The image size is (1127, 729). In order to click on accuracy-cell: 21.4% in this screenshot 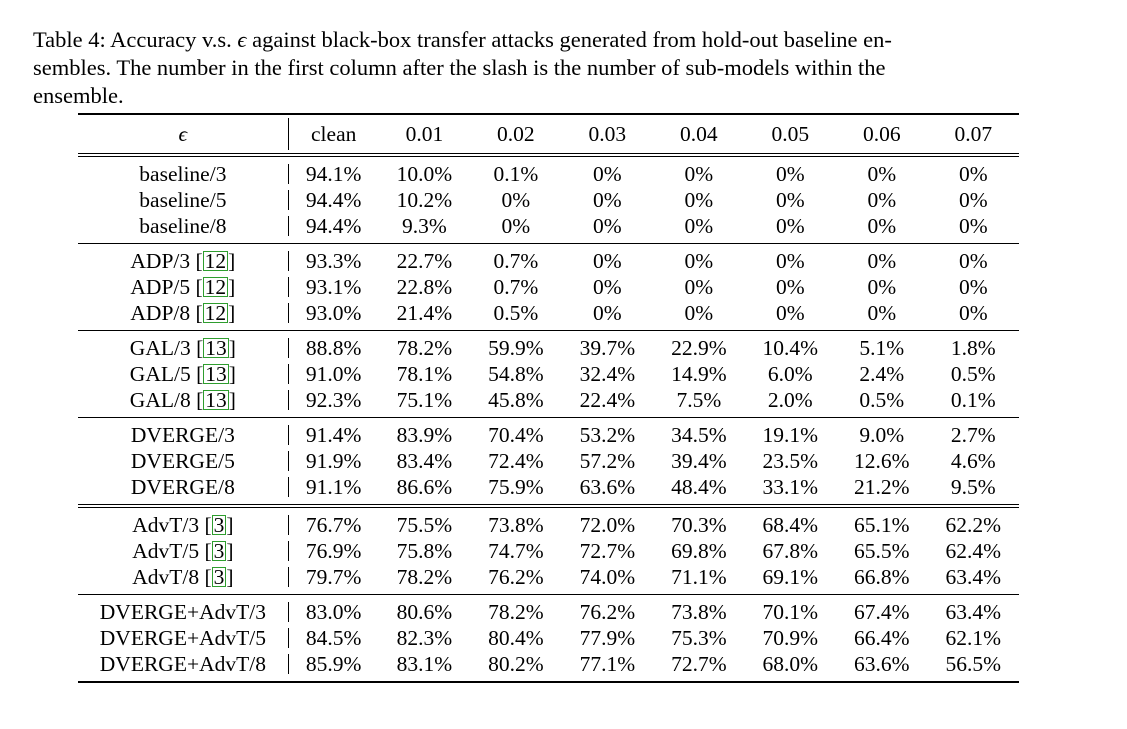, I will do `click(424, 312)`.